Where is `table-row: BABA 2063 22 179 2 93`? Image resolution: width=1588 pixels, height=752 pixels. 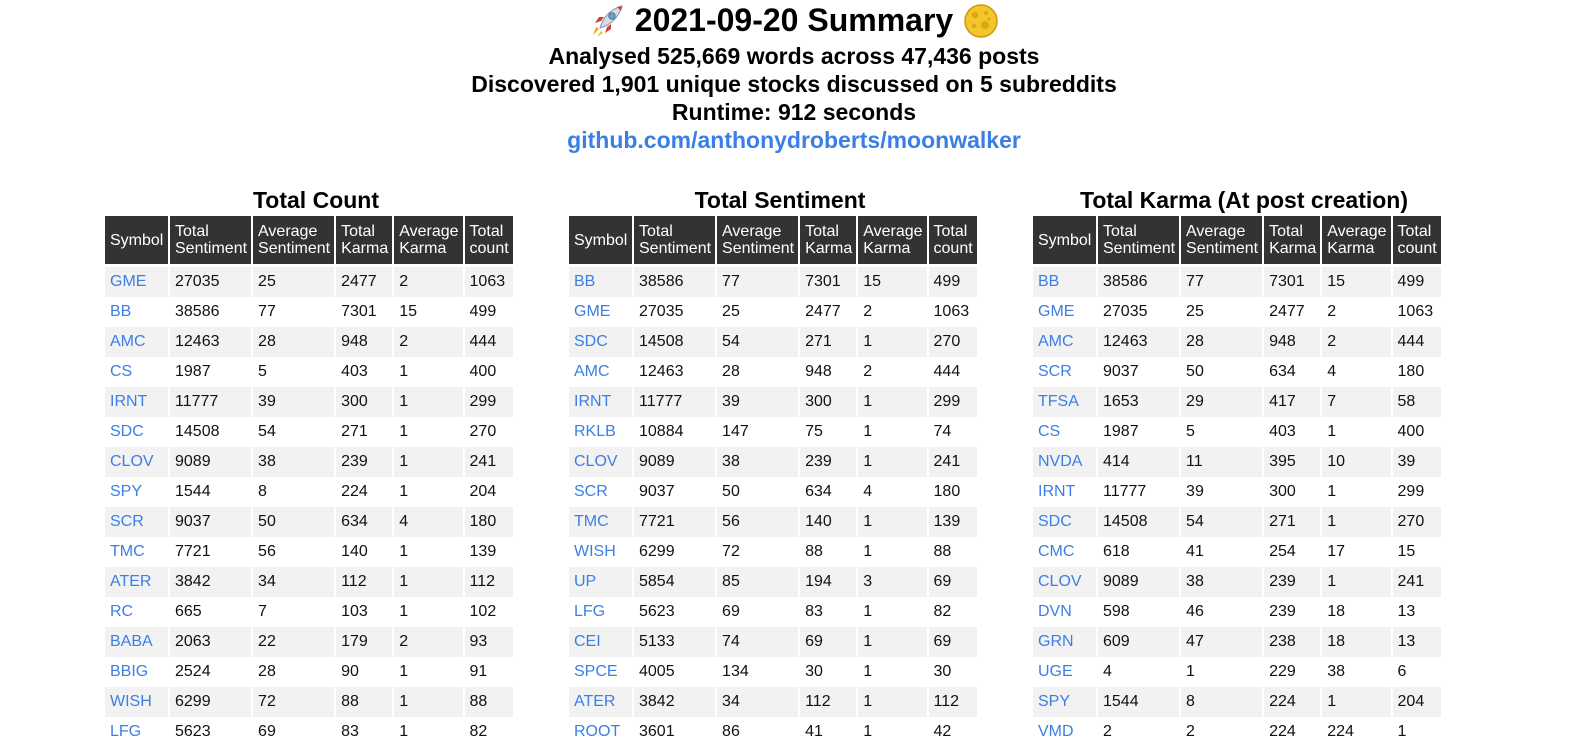
table-row: BABA 2063 22 179 2 93 is located at coordinates (309, 642).